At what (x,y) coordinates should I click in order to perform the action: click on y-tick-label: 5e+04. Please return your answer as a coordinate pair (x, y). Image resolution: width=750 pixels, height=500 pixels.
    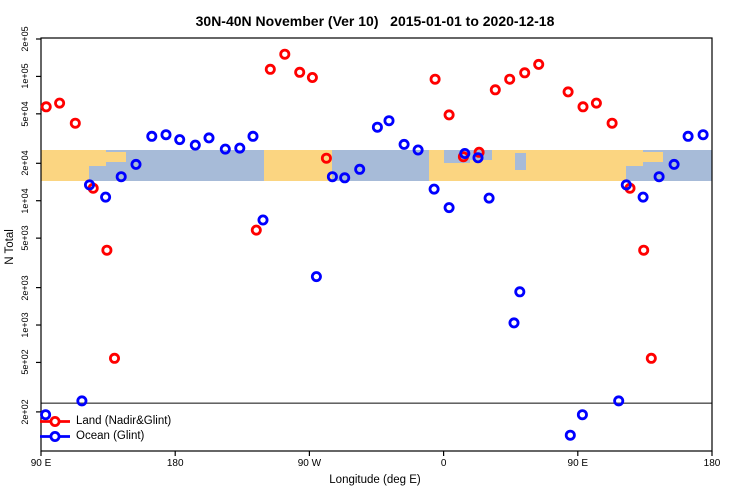
    Looking at the image, I should click on (25, 114).